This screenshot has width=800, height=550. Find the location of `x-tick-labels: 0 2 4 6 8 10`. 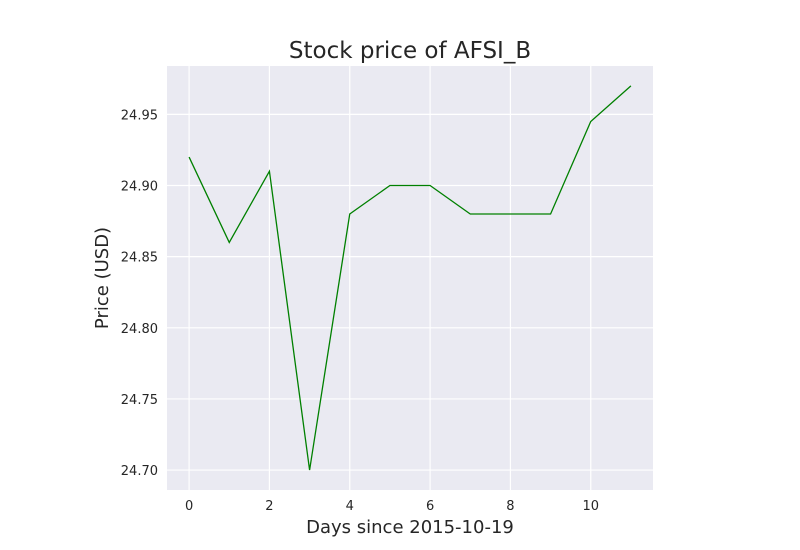

x-tick-labels: 0 2 4 6 8 10 is located at coordinates (392, 506).